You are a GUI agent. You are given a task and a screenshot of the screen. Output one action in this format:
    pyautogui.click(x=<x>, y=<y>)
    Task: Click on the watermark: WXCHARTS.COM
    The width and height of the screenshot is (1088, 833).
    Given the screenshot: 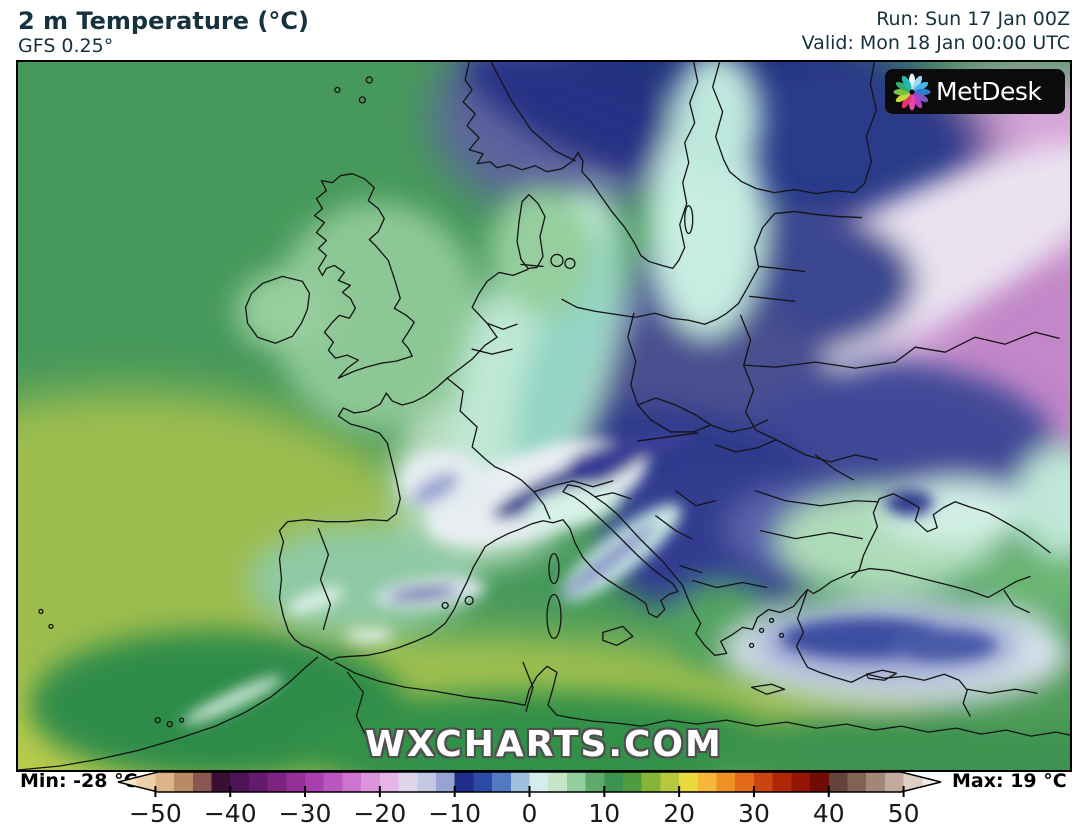 What is the action you would take?
    pyautogui.click(x=544, y=744)
    